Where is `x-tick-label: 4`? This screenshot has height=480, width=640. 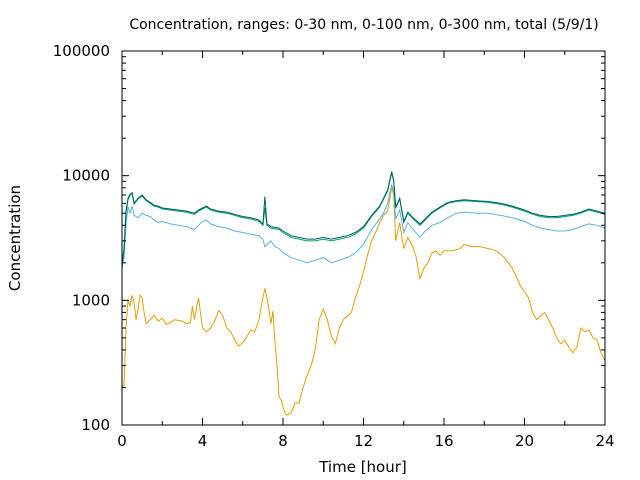
x-tick-label: 4 is located at coordinates (203, 441).